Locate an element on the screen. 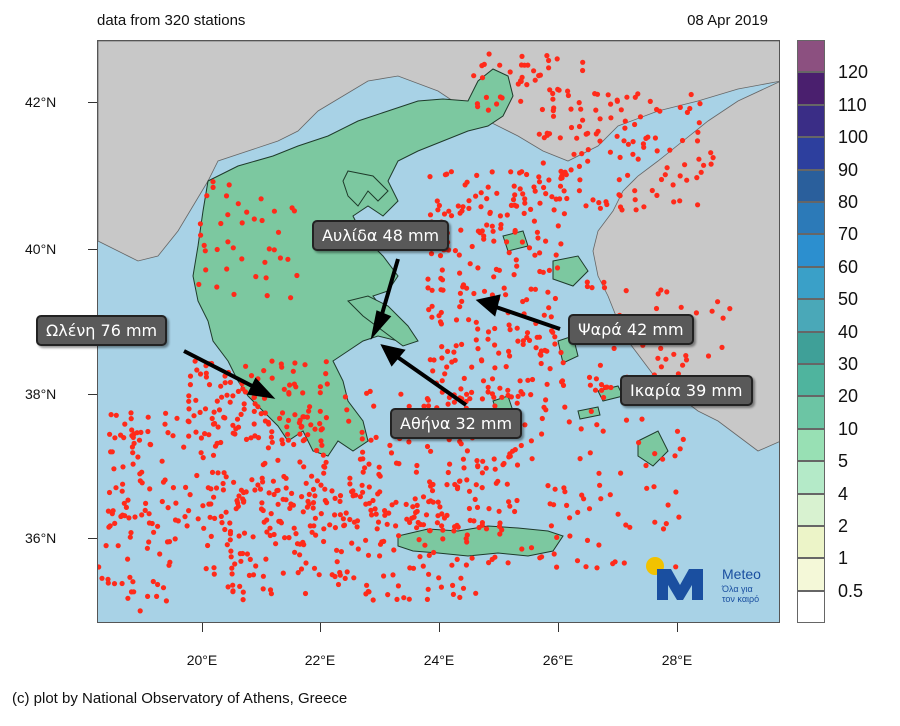 The height and width of the screenshot is (726, 900). logo-tagline-line-2: τον καιρό is located at coordinates (741, 599).